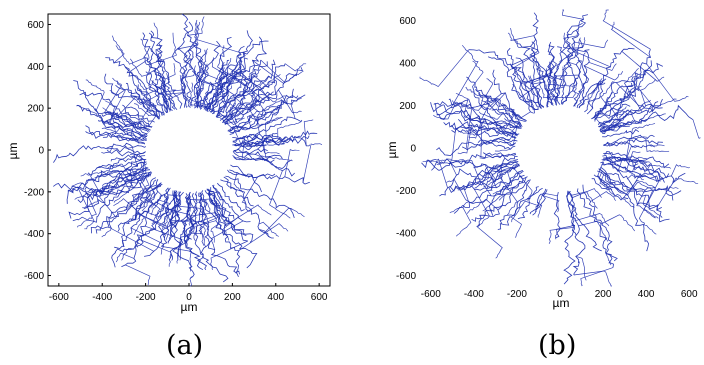  Describe the element at coordinates (559, 294) in the screenshot. I see `panel-b-x-ticks: -600 -400 -200 0 200 400 600` at that location.